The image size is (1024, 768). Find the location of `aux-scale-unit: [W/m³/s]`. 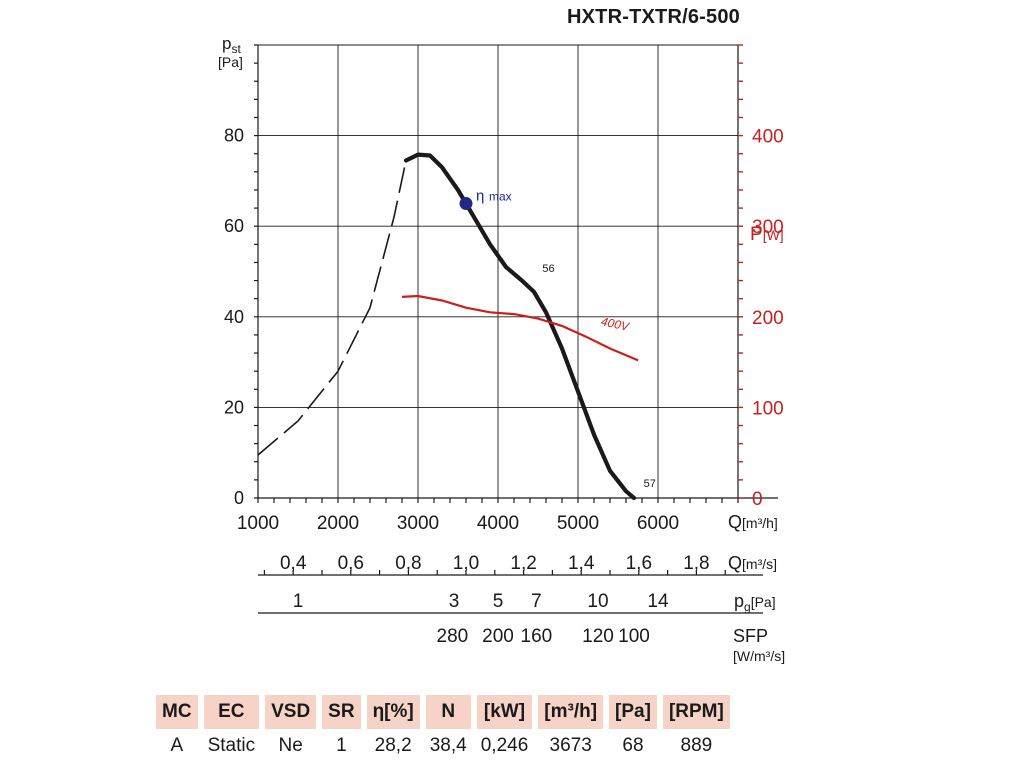

aux-scale-unit: [W/m³/s] is located at coordinates (759, 656).